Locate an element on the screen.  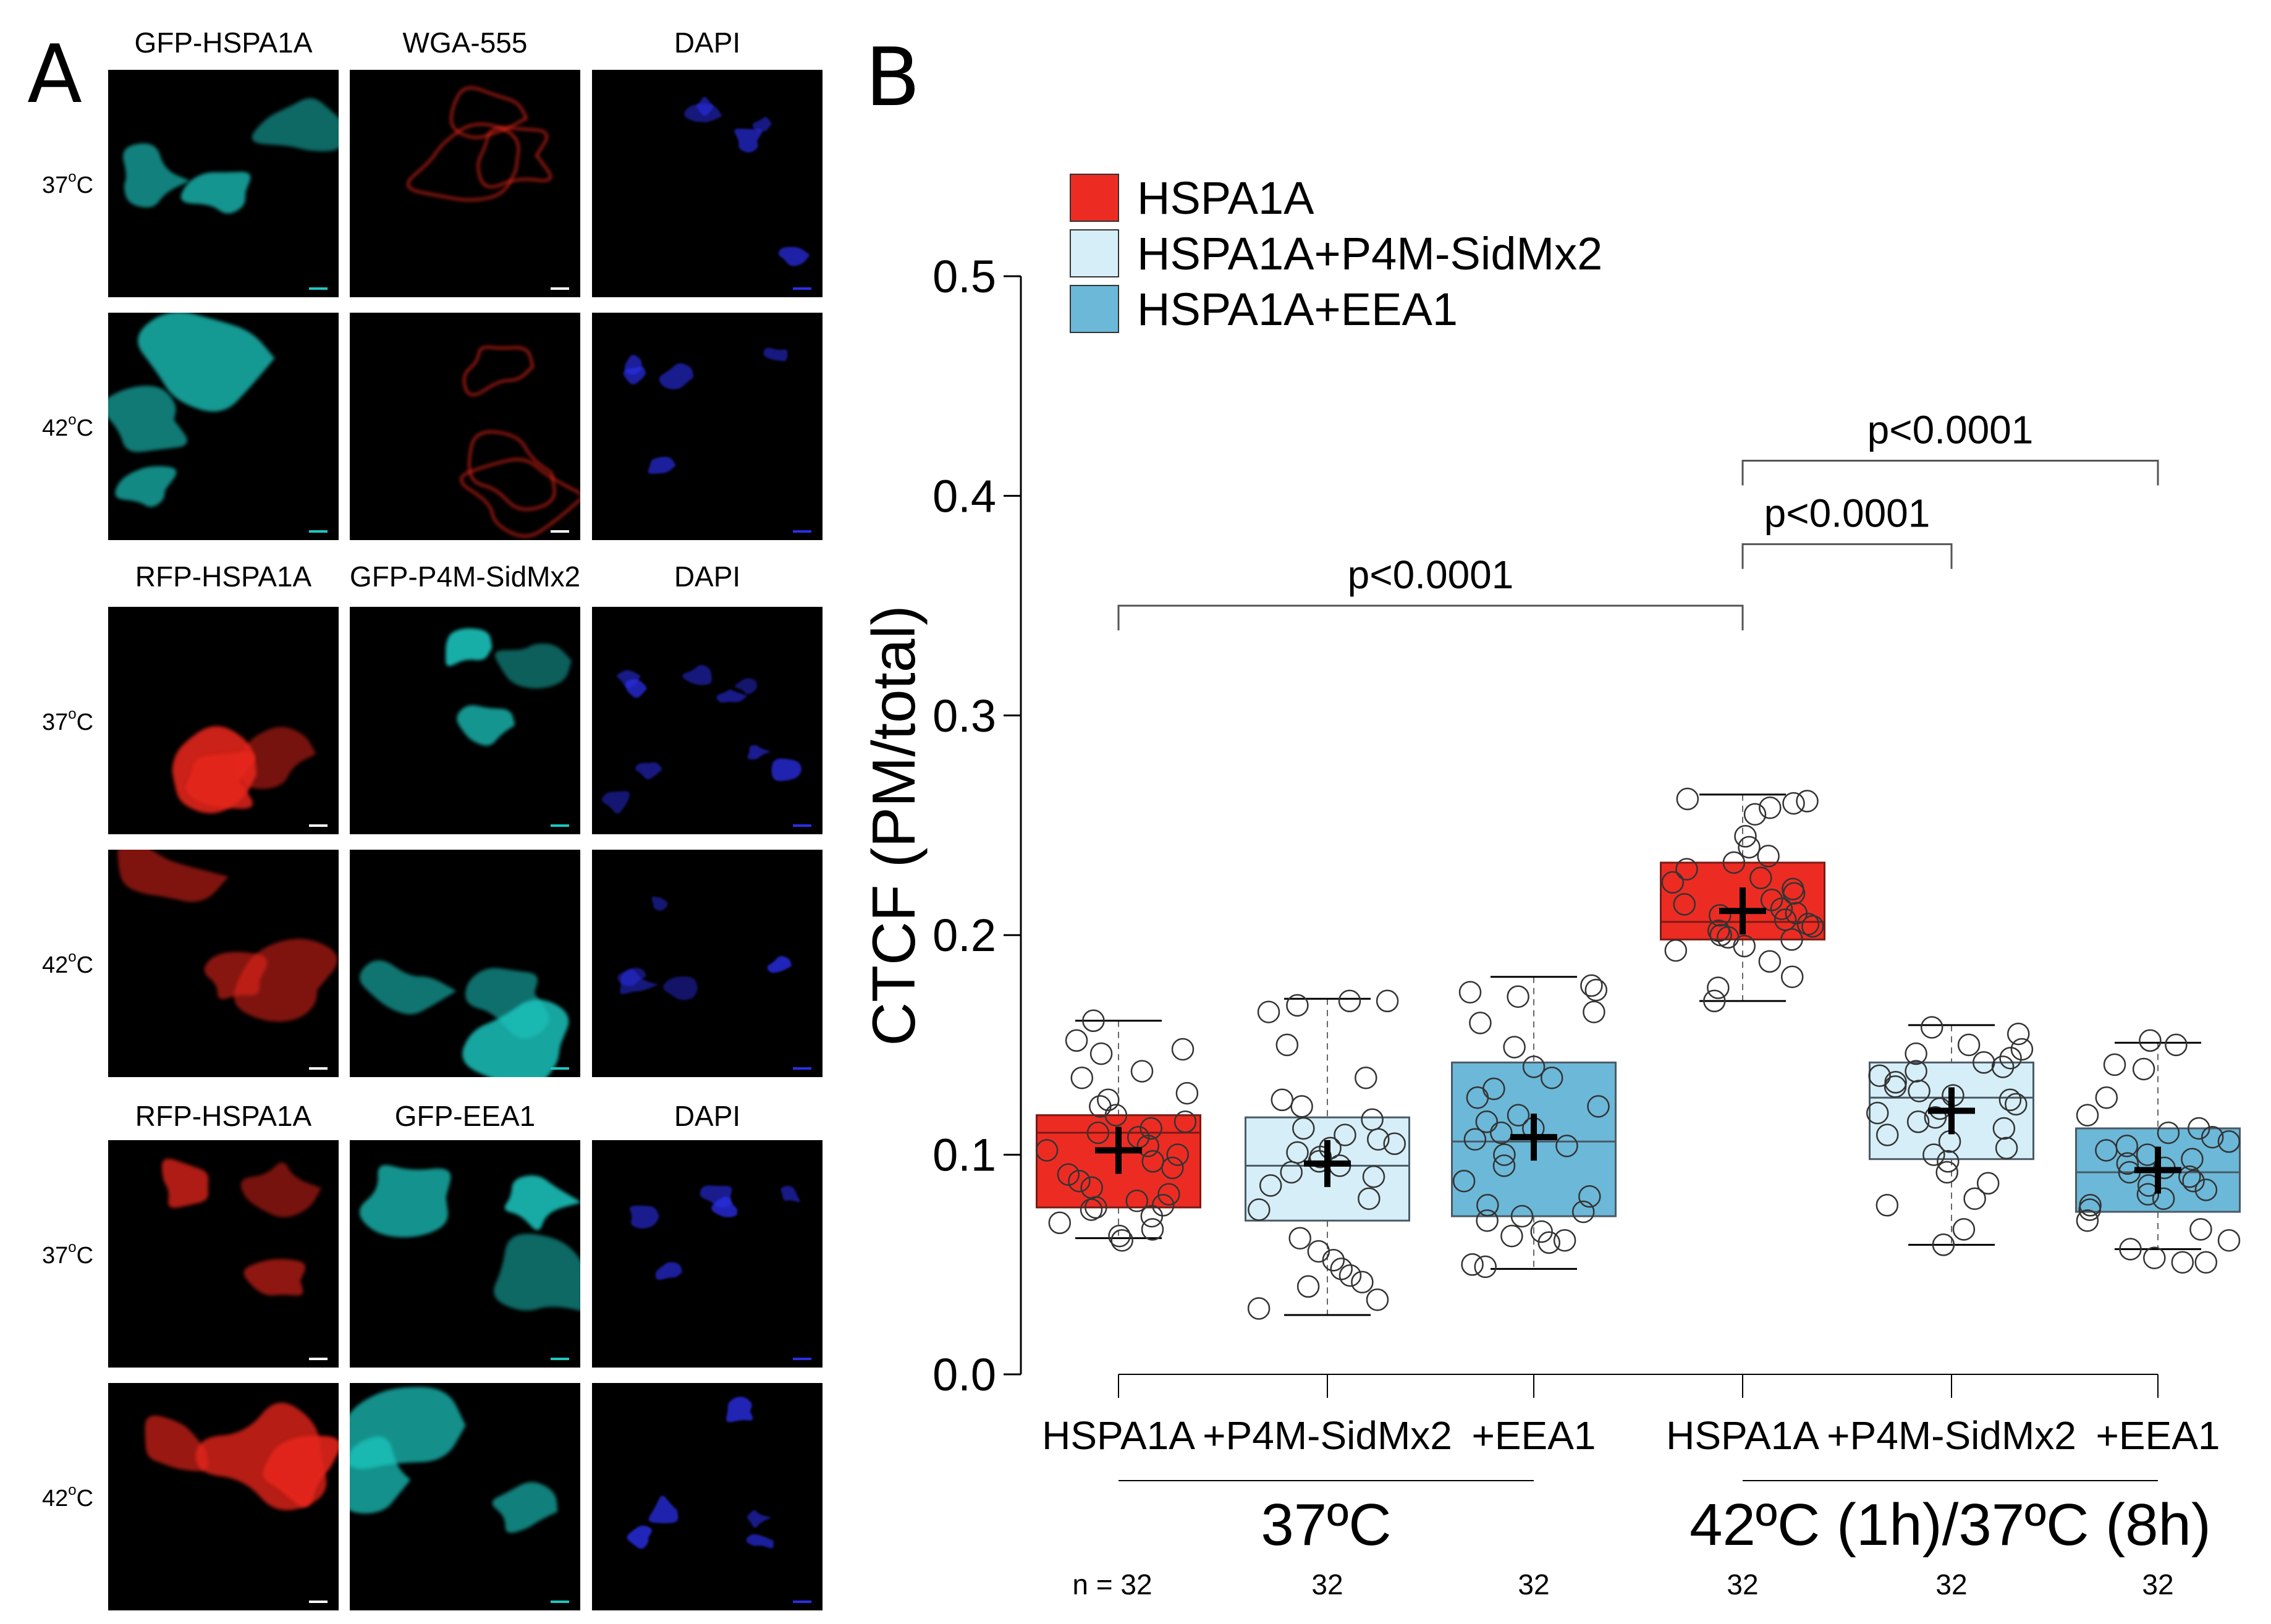
legend-swatch is located at coordinates (1094, 198).